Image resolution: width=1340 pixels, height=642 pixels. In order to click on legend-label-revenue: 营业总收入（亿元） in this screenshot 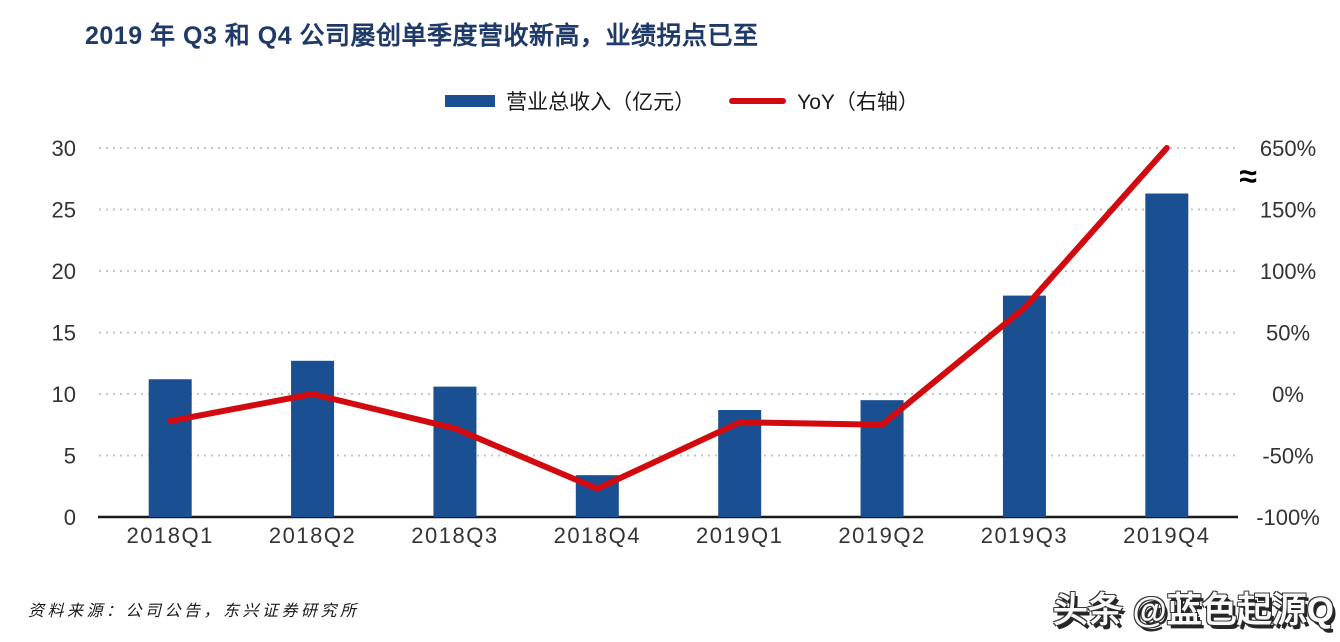, I will do `click(601, 102)`.